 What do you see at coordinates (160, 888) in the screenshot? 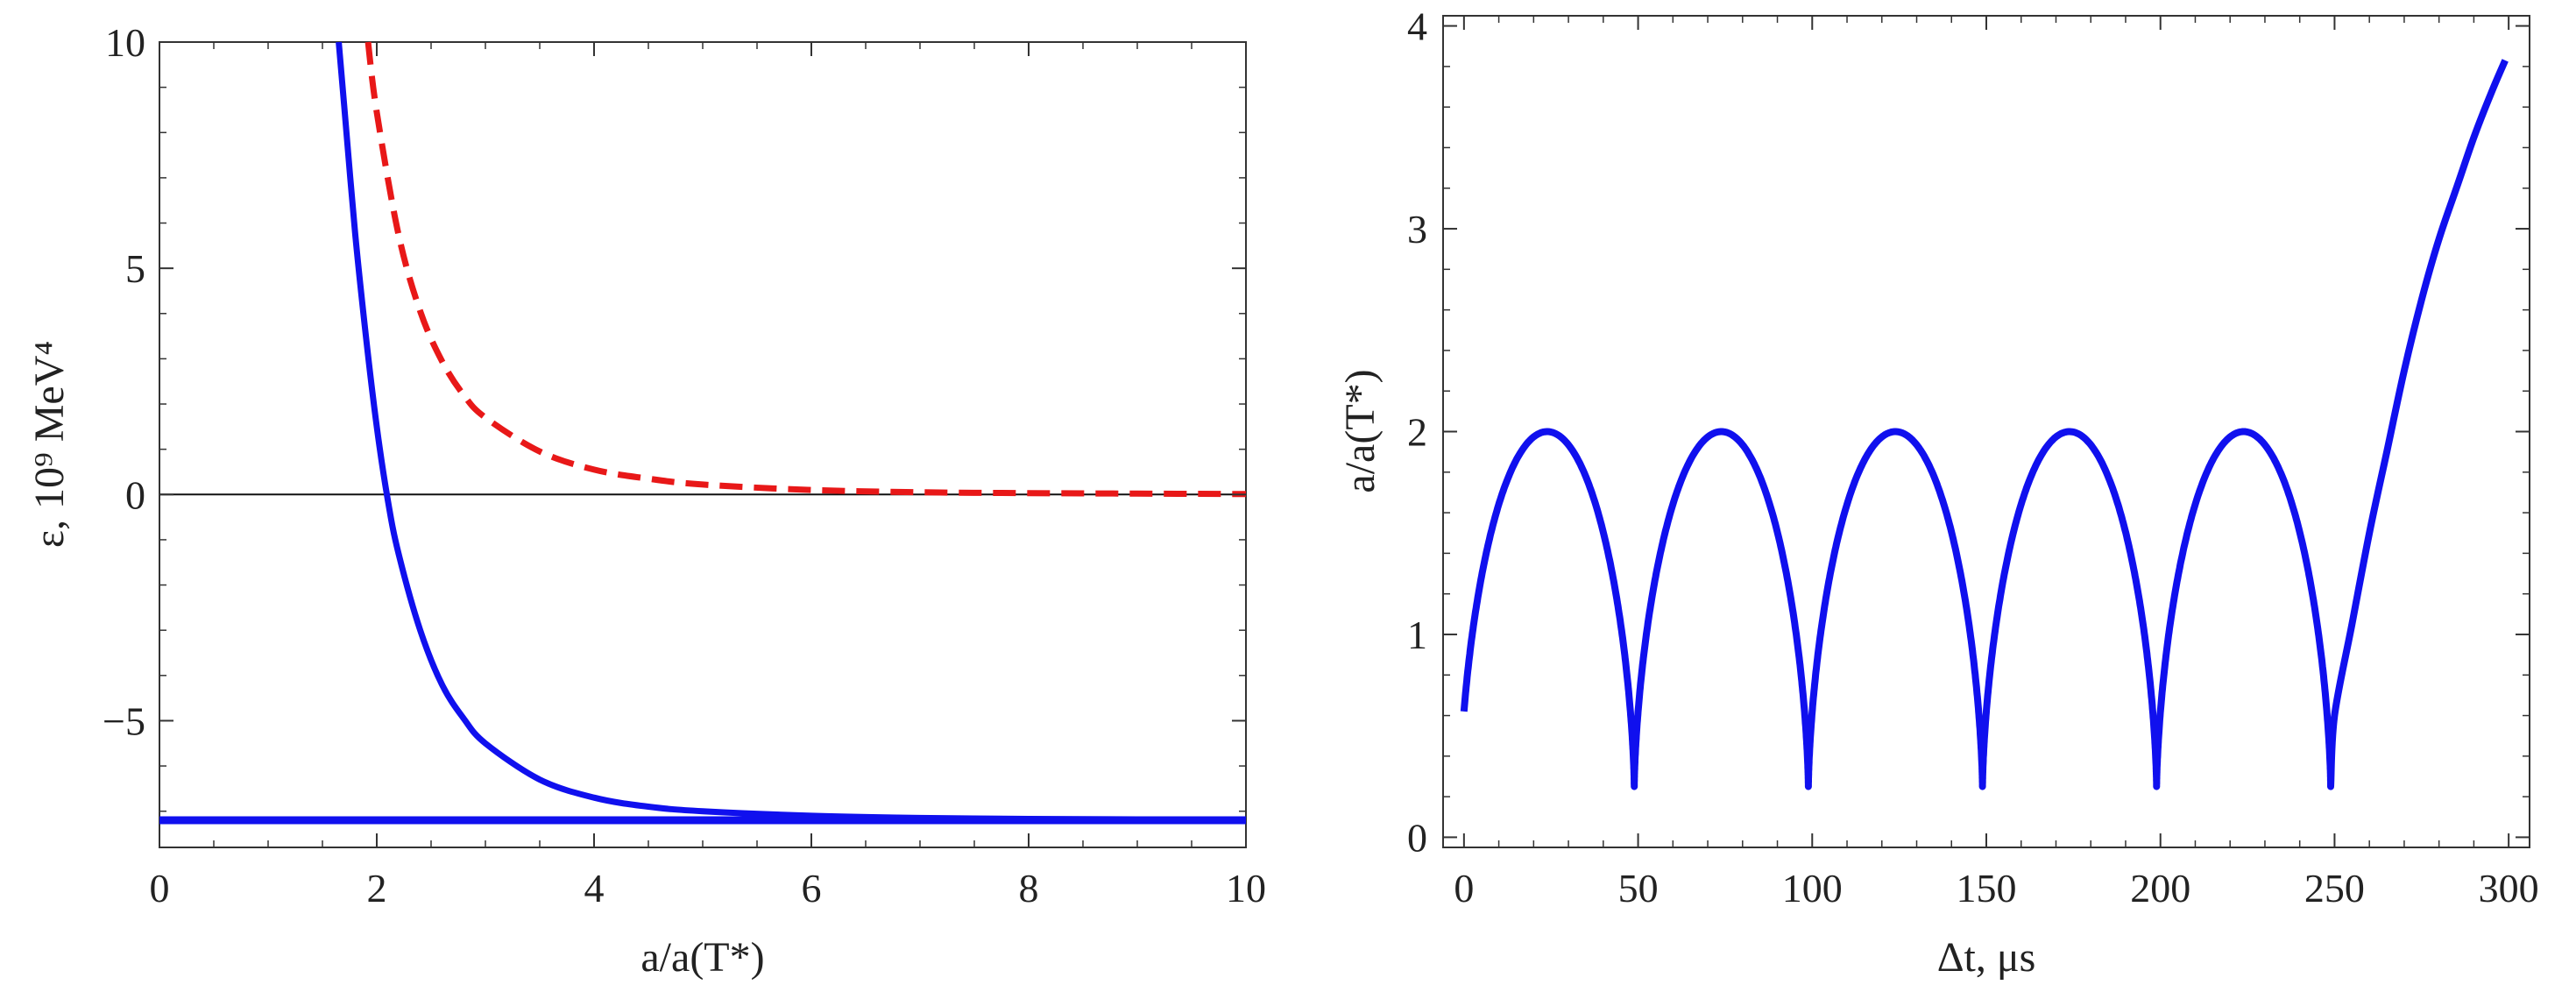
I see `left-x-tick-label: 0` at bounding box center [160, 888].